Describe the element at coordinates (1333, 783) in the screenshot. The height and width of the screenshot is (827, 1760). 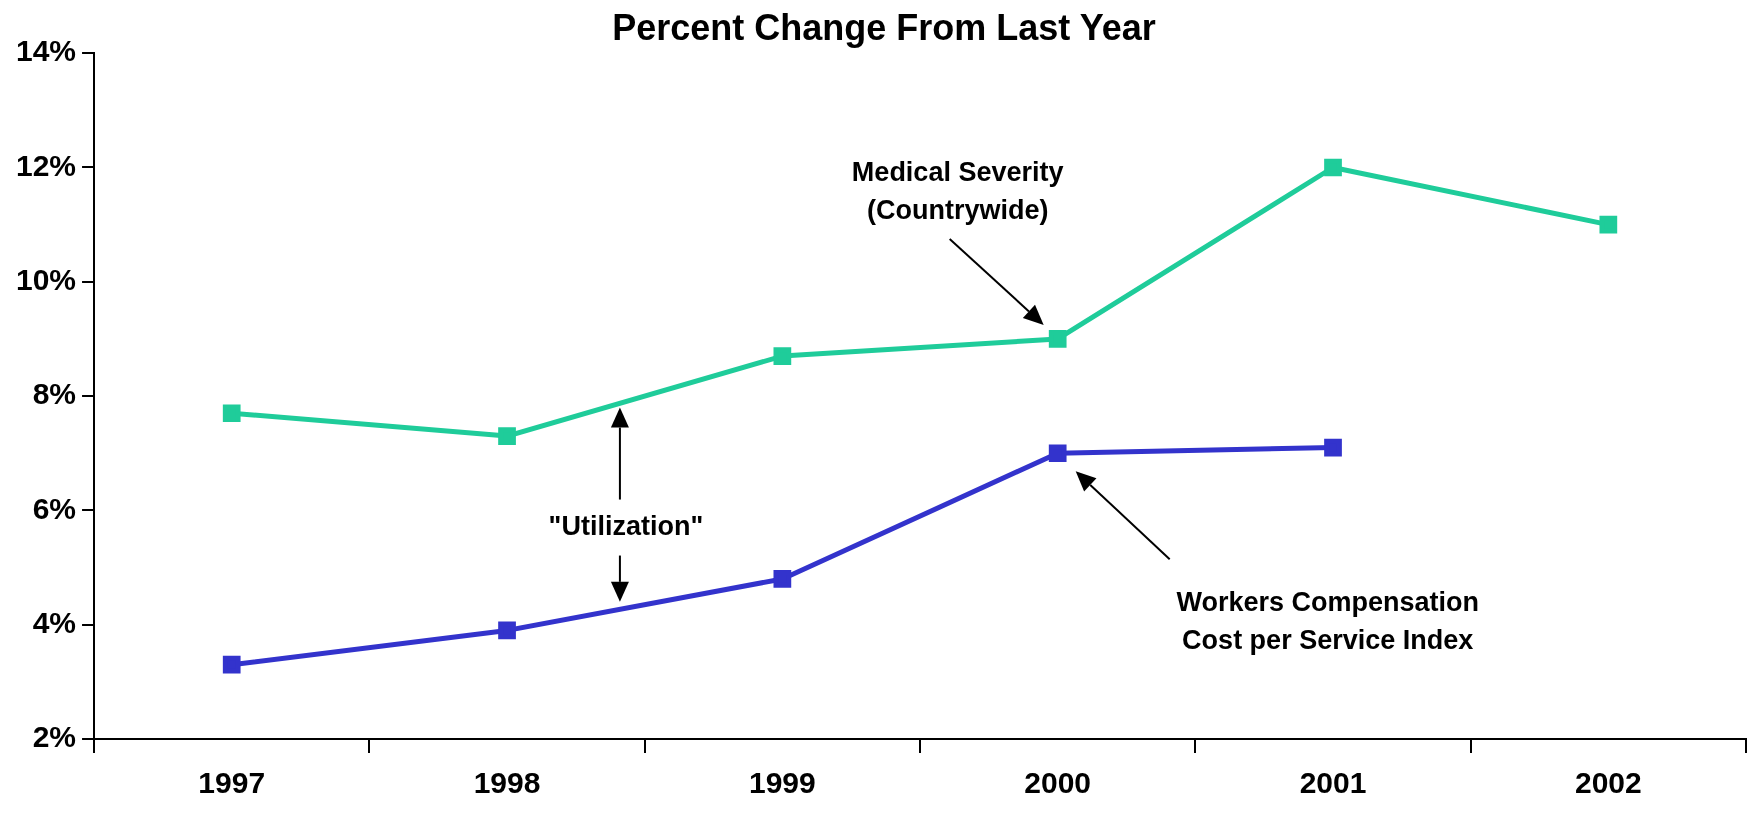
I see `x-tick-label: 2001` at that location.